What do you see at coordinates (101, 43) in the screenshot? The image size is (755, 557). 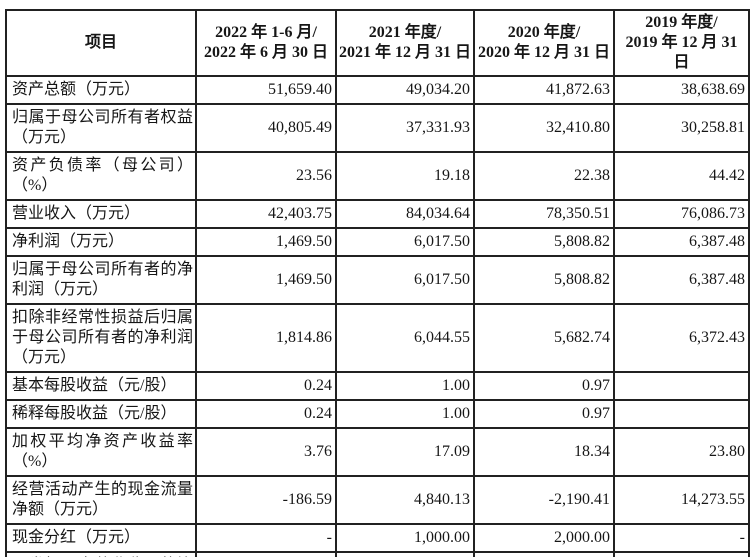 I see `column-header-item: 项目` at bounding box center [101, 43].